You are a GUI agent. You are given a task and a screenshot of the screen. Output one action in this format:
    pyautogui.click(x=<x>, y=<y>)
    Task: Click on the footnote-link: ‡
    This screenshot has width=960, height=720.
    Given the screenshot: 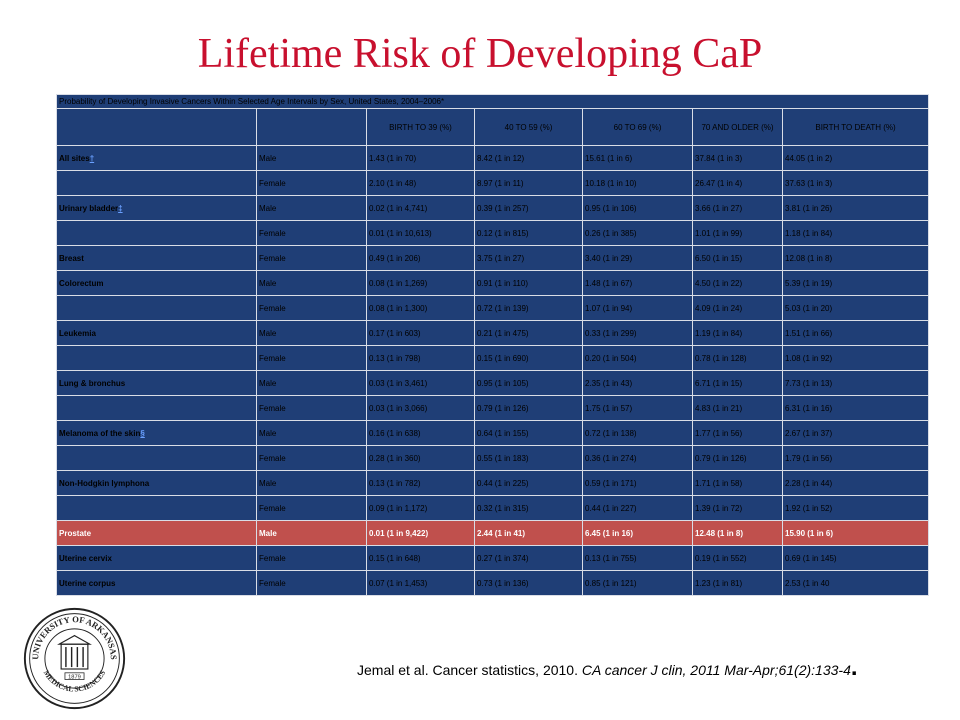 What is the action you would take?
    pyautogui.click(x=120, y=208)
    